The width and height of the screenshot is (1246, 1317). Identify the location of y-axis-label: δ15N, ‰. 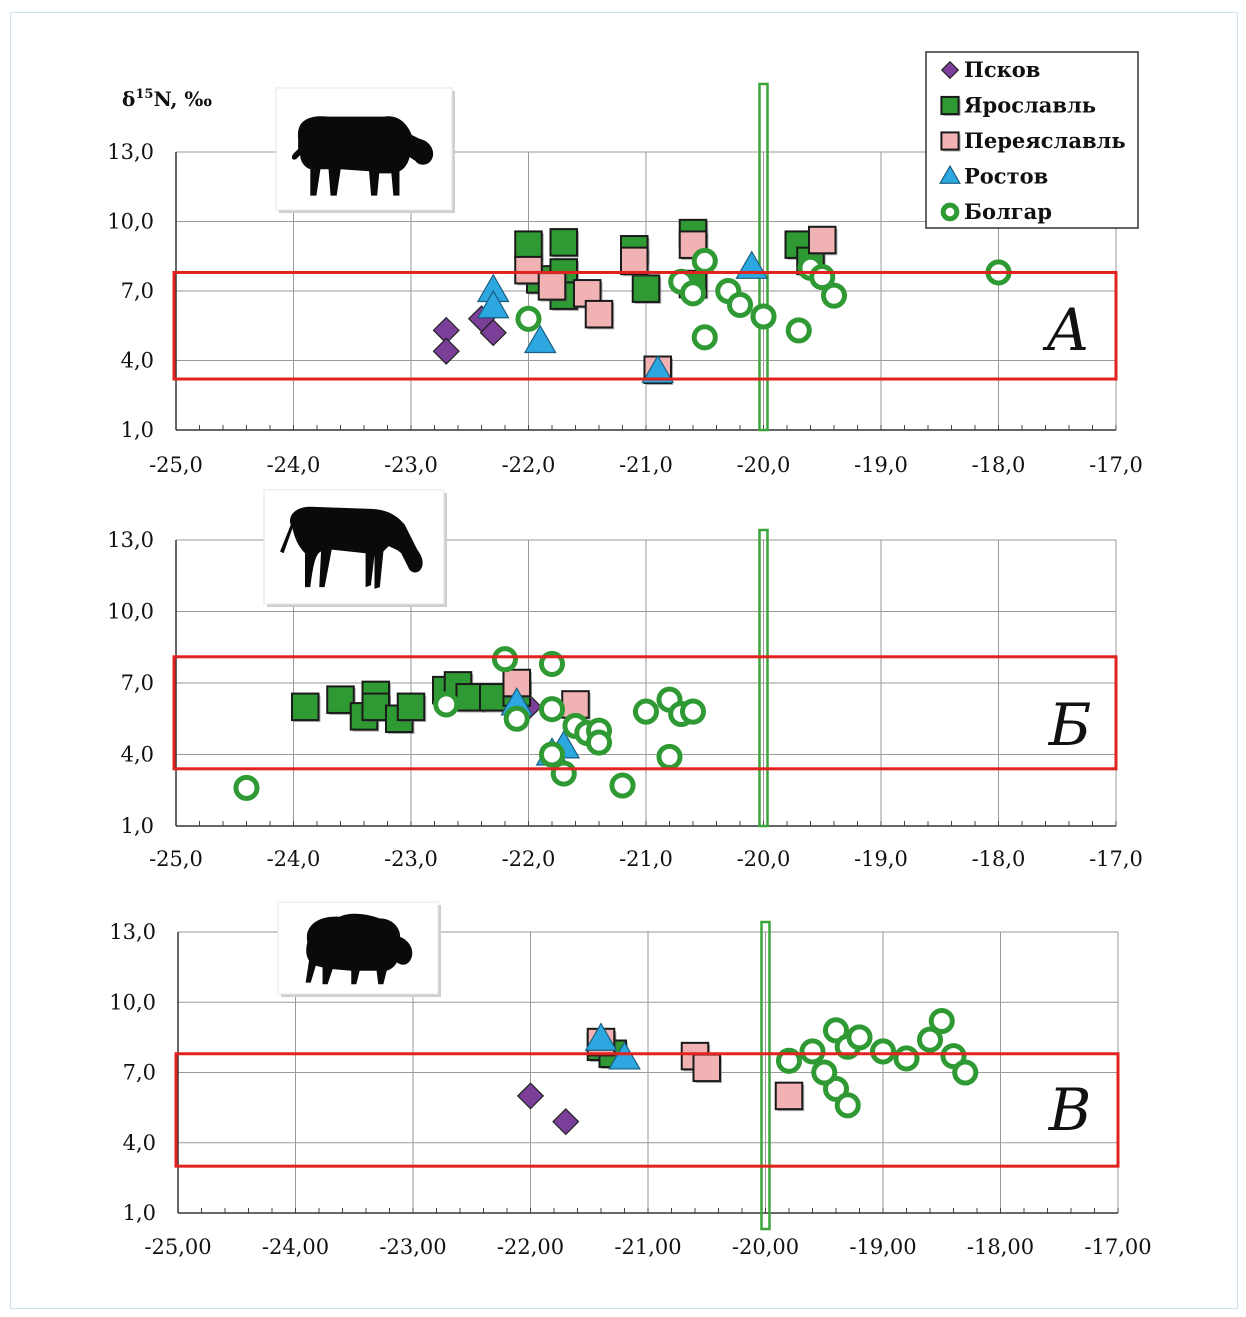
(167, 99).